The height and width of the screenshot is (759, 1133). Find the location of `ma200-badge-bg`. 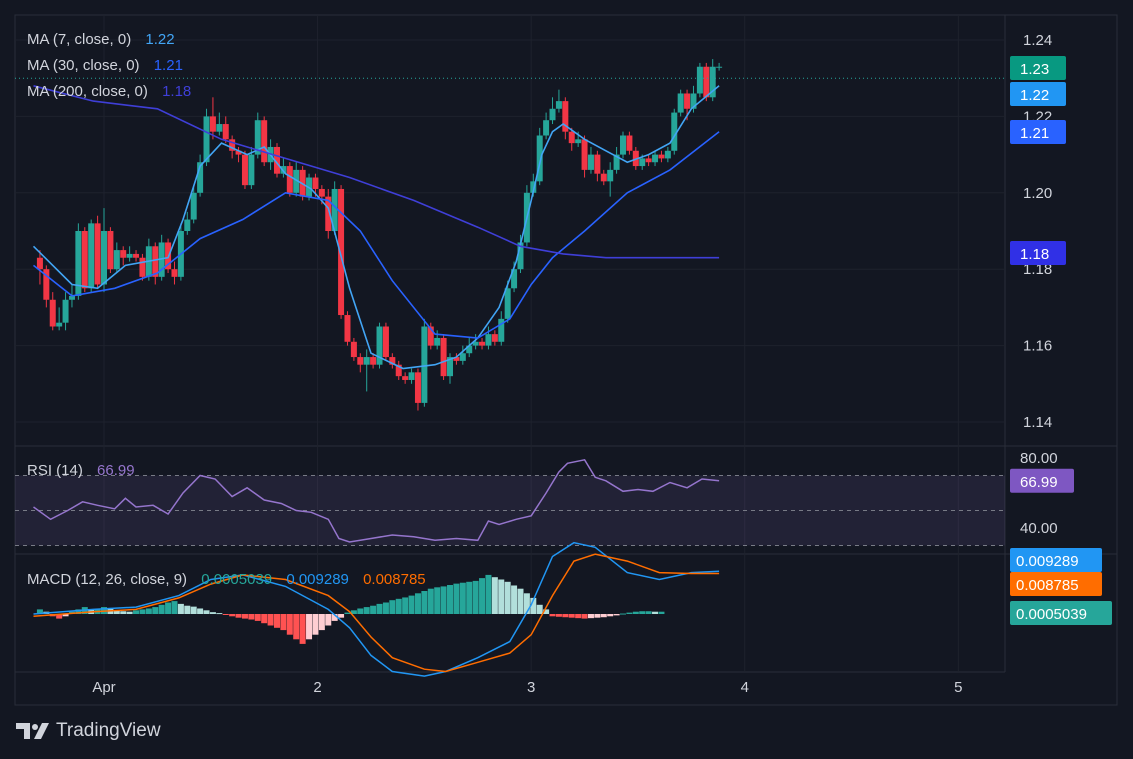

ma200-badge-bg is located at coordinates (1038, 253).